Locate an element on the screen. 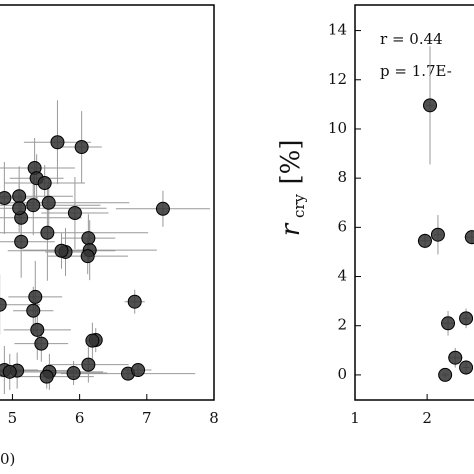 The image size is (474, 474). y-tick-label: 12 is located at coordinates (337, 79).